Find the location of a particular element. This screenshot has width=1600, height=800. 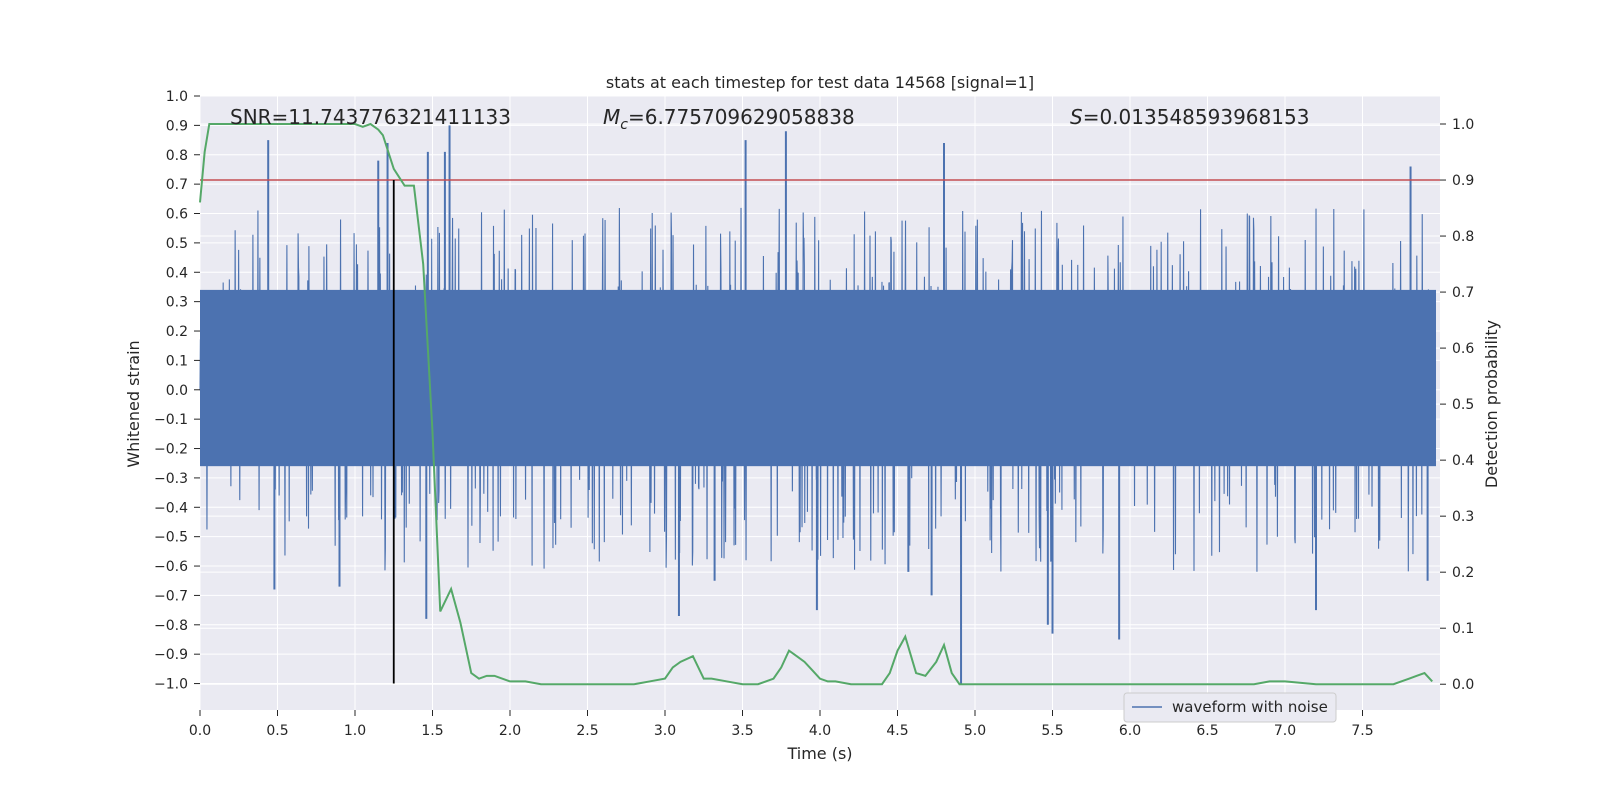

y2-tick-label: 0.5 is located at coordinates (1463, 405).